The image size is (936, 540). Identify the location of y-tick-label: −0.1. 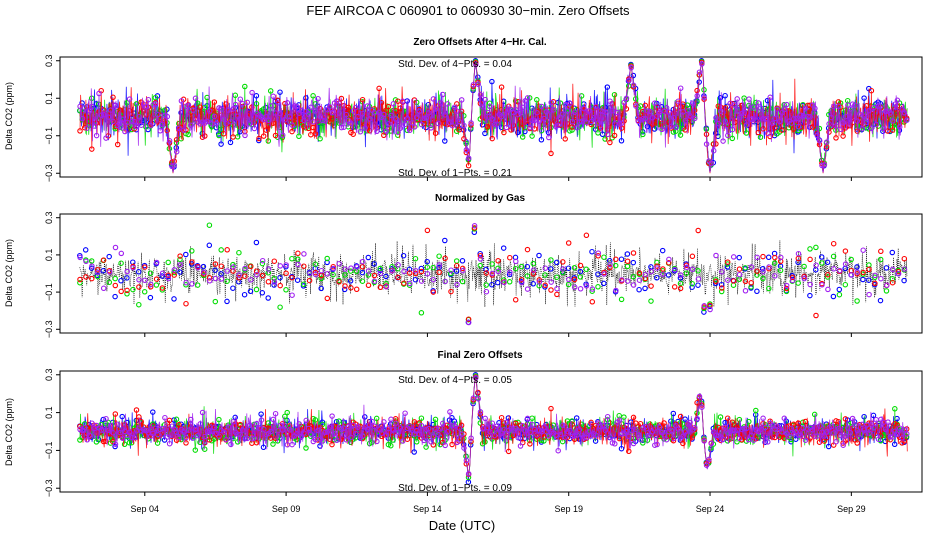
(49, 451).